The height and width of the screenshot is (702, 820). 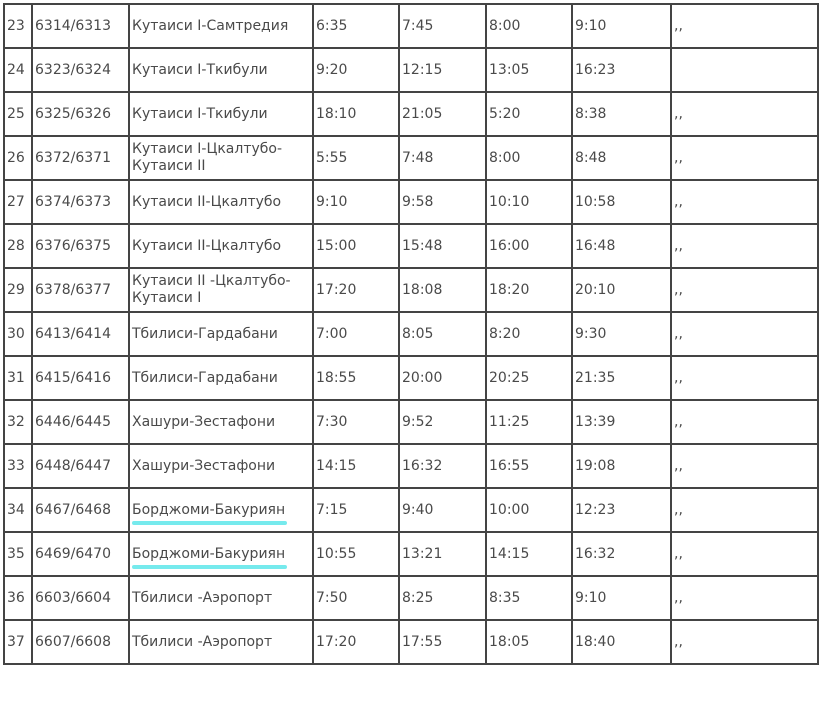 I want to click on time-3-text: 13:05, so click(x=509, y=69).